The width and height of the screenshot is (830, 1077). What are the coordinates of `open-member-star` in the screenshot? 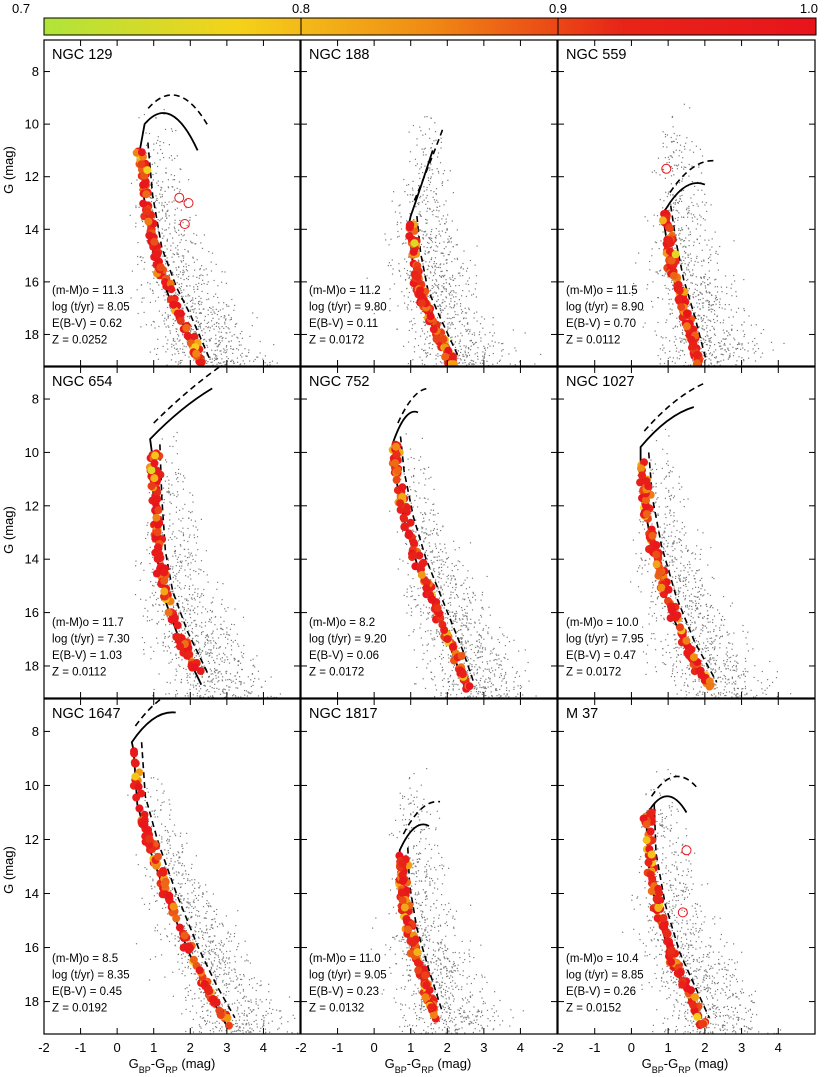 It's located at (179, 197).